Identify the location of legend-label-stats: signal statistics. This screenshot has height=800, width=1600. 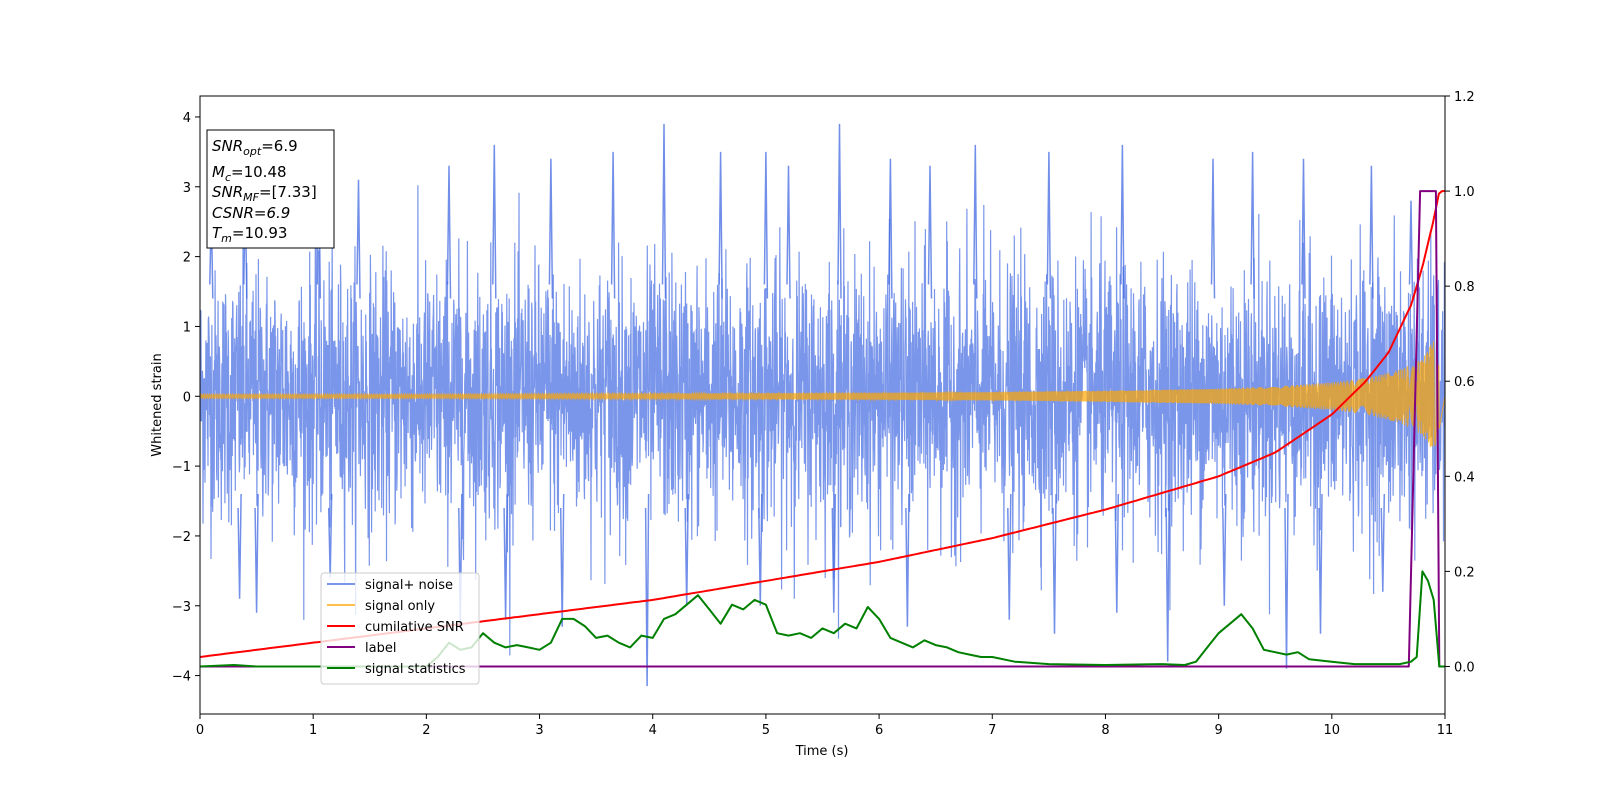
(415, 669).